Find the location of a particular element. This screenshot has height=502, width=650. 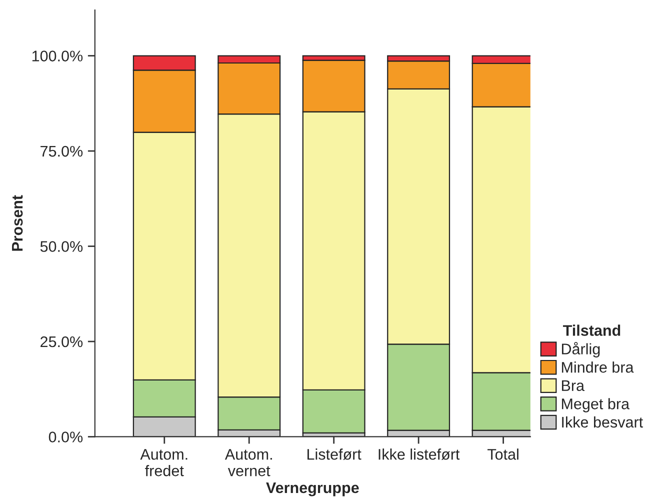

x-tick-label: Autom. fredet is located at coordinates (164, 462).